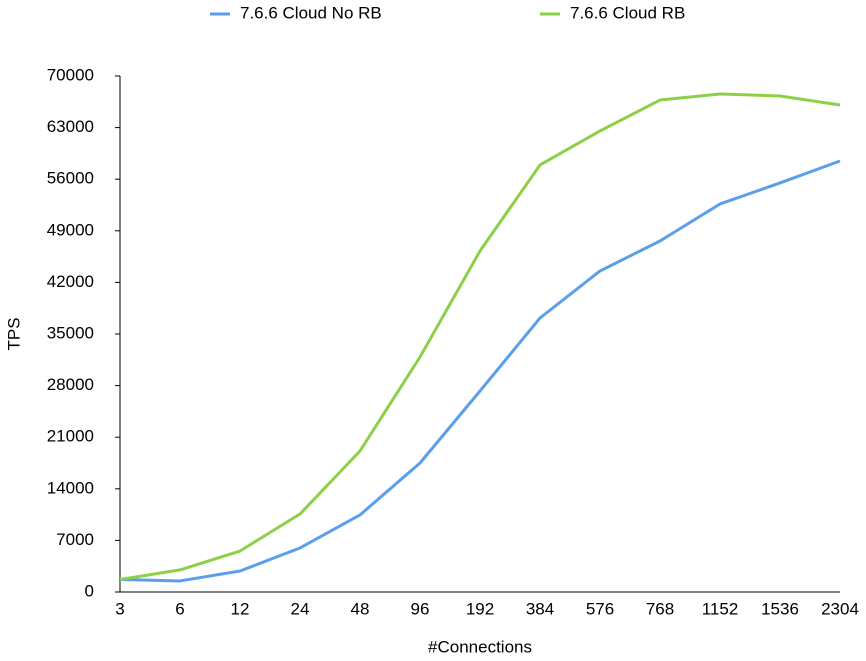  Describe the element at coordinates (840, 608) in the screenshot. I see `x-tick-label: 2304` at that location.